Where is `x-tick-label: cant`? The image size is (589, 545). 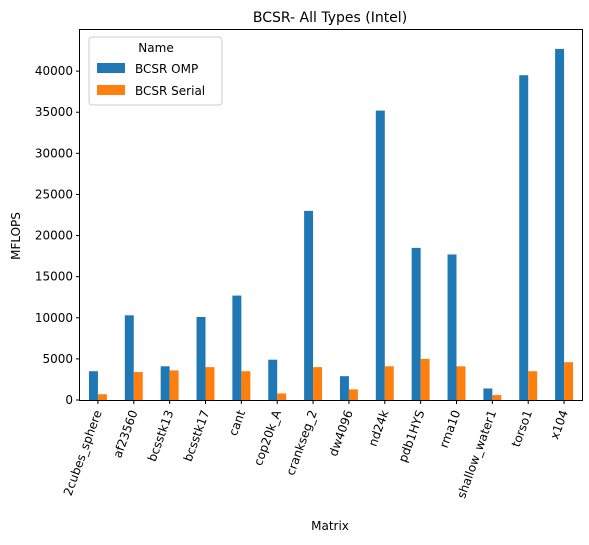 x-tick-label: cant is located at coordinates (237, 423).